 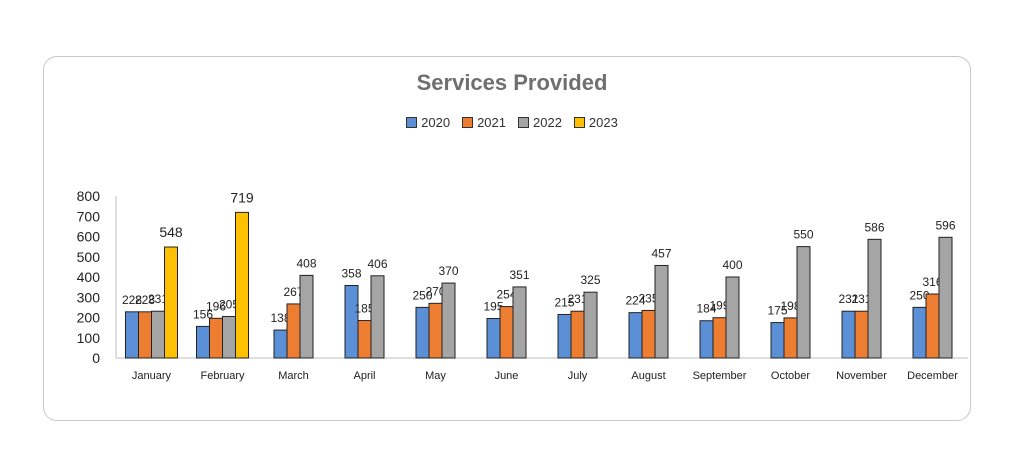 What do you see at coordinates (861, 376) in the screenshot?
I see `x-tick-label: November` at bounding box center [861, 376].